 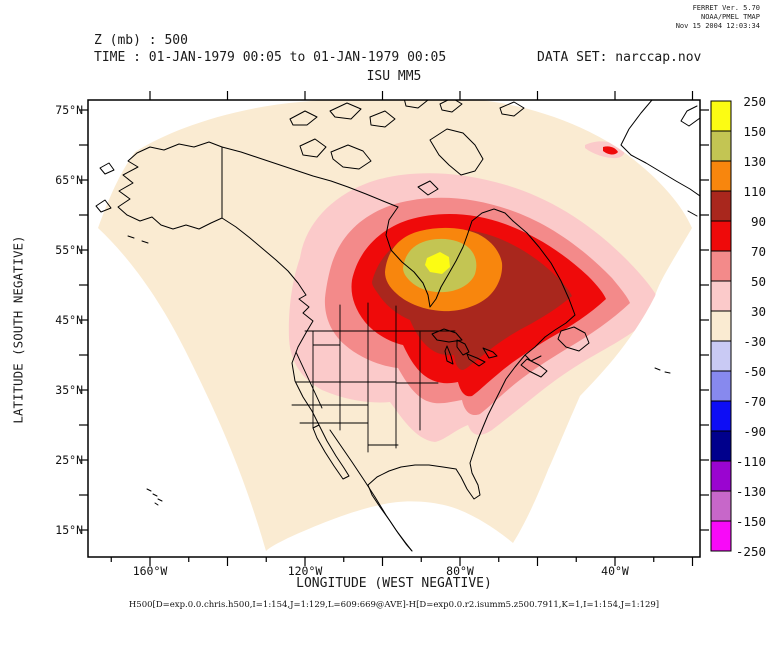 I want to click on y-tick-label: 45°N, so click(x=69, y=320).